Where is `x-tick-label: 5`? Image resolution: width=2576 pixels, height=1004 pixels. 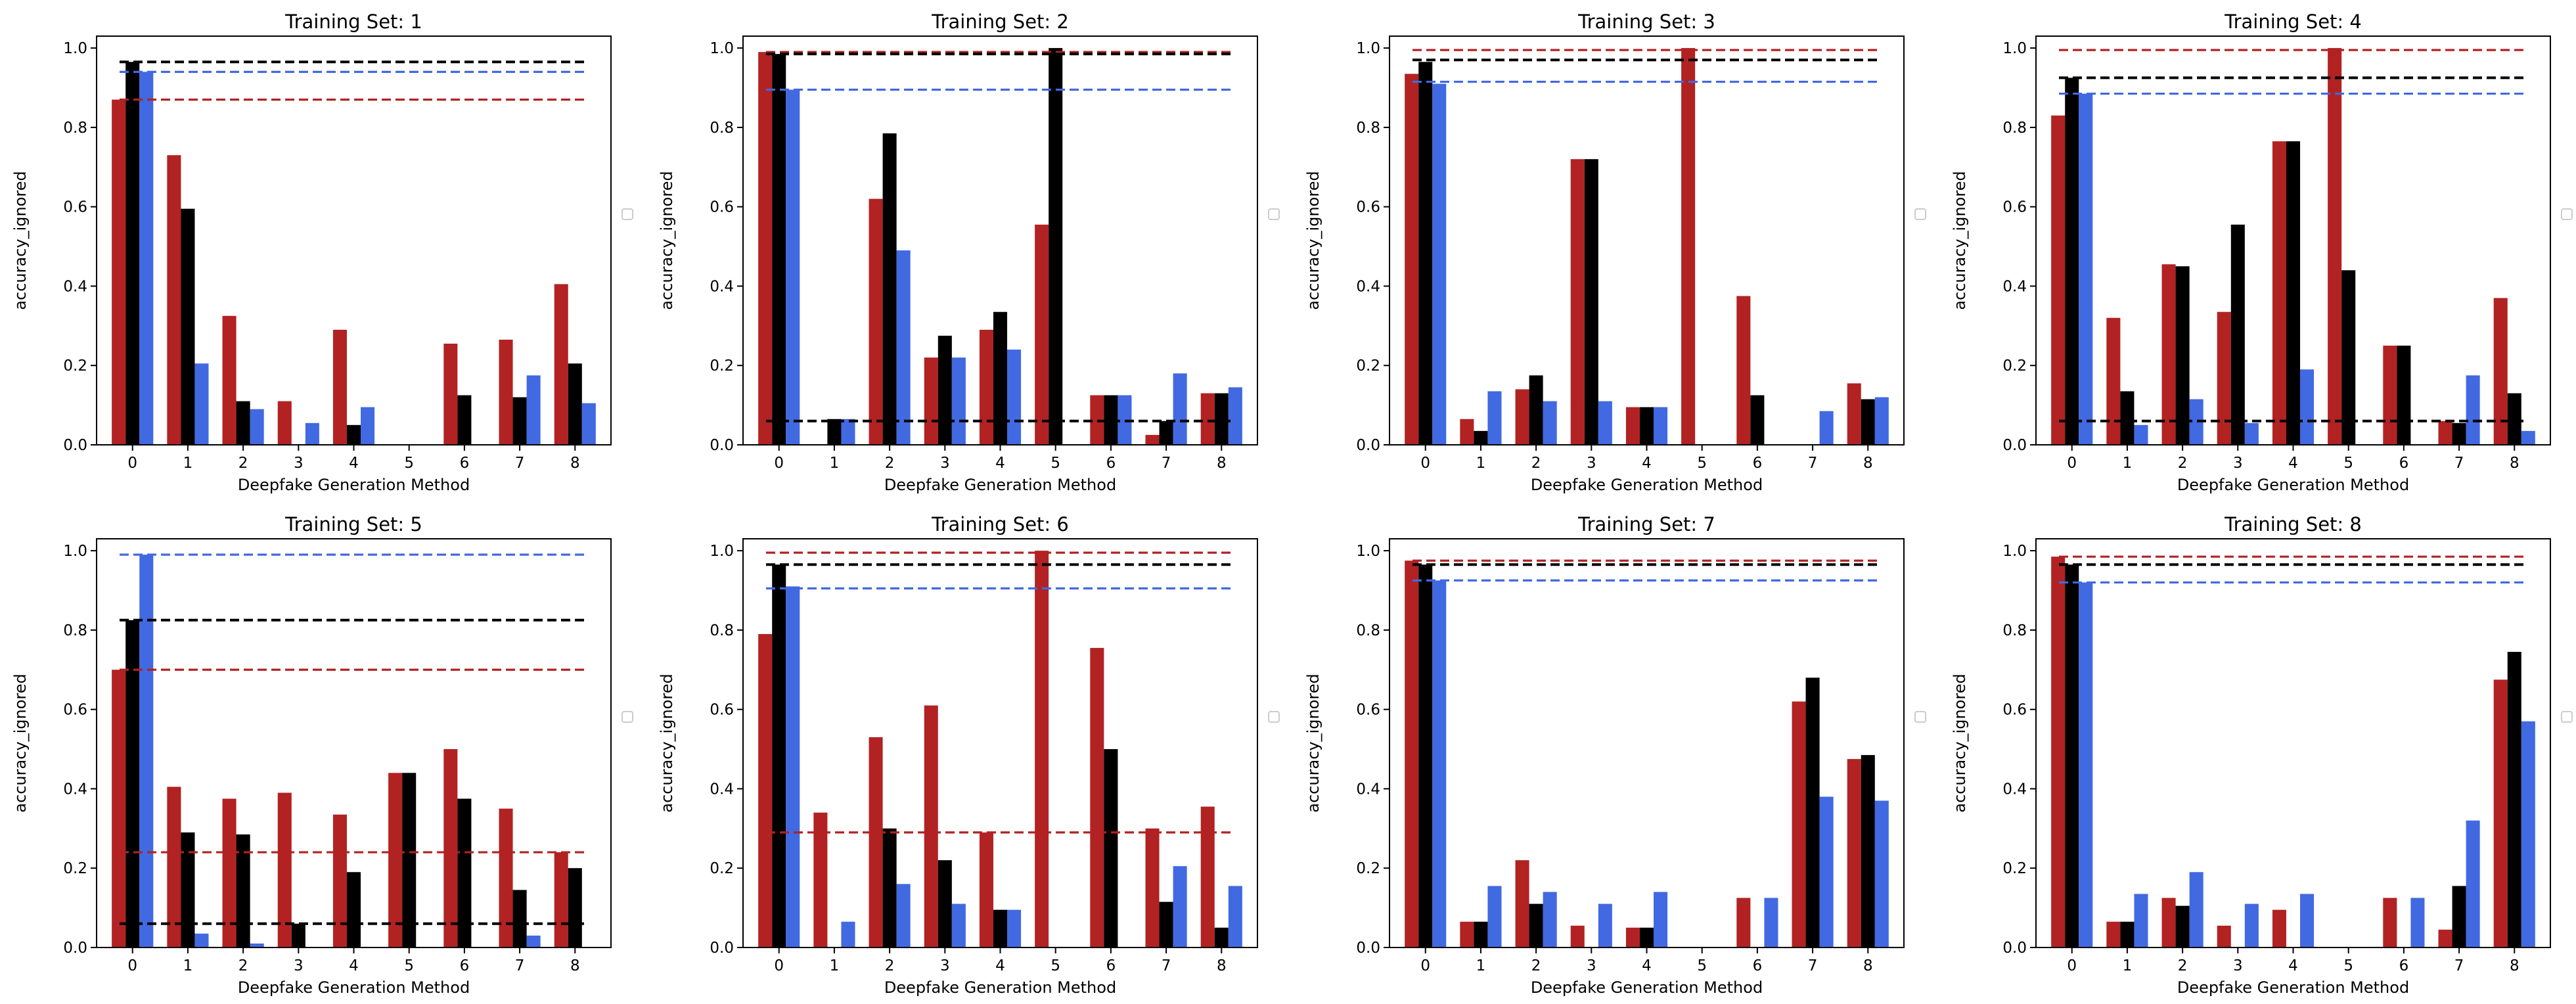
x-tick-label: 5 is located at coordinates (409, 966).